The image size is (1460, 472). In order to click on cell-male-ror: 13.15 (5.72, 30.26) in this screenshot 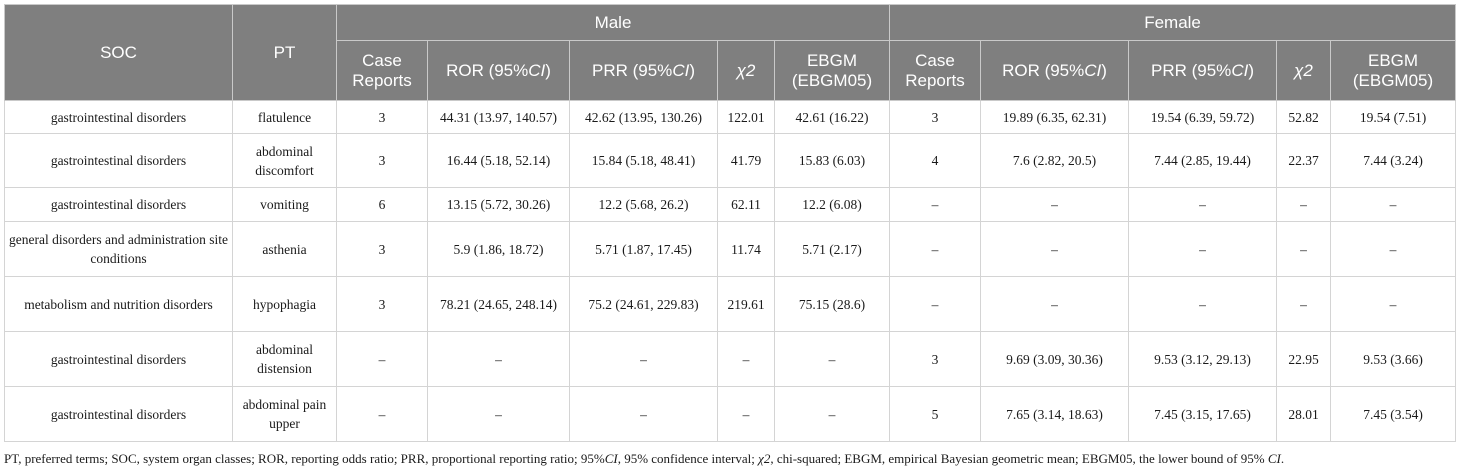, I will do `click(498, 204)`.